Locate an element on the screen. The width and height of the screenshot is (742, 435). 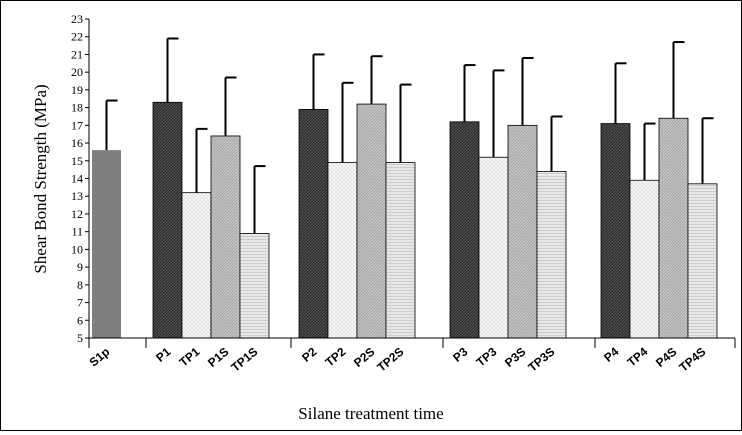
bar-P2S is located at coordinates (371, 221).